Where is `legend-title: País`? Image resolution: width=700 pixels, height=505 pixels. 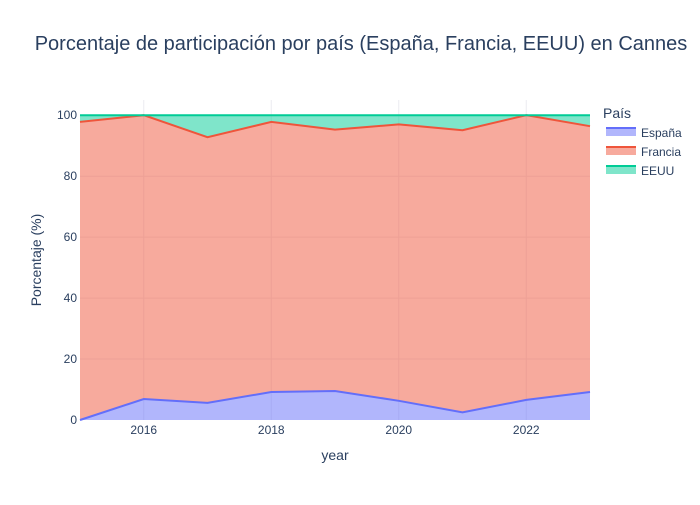 legend-title: País is located at coordinates (617, 113).